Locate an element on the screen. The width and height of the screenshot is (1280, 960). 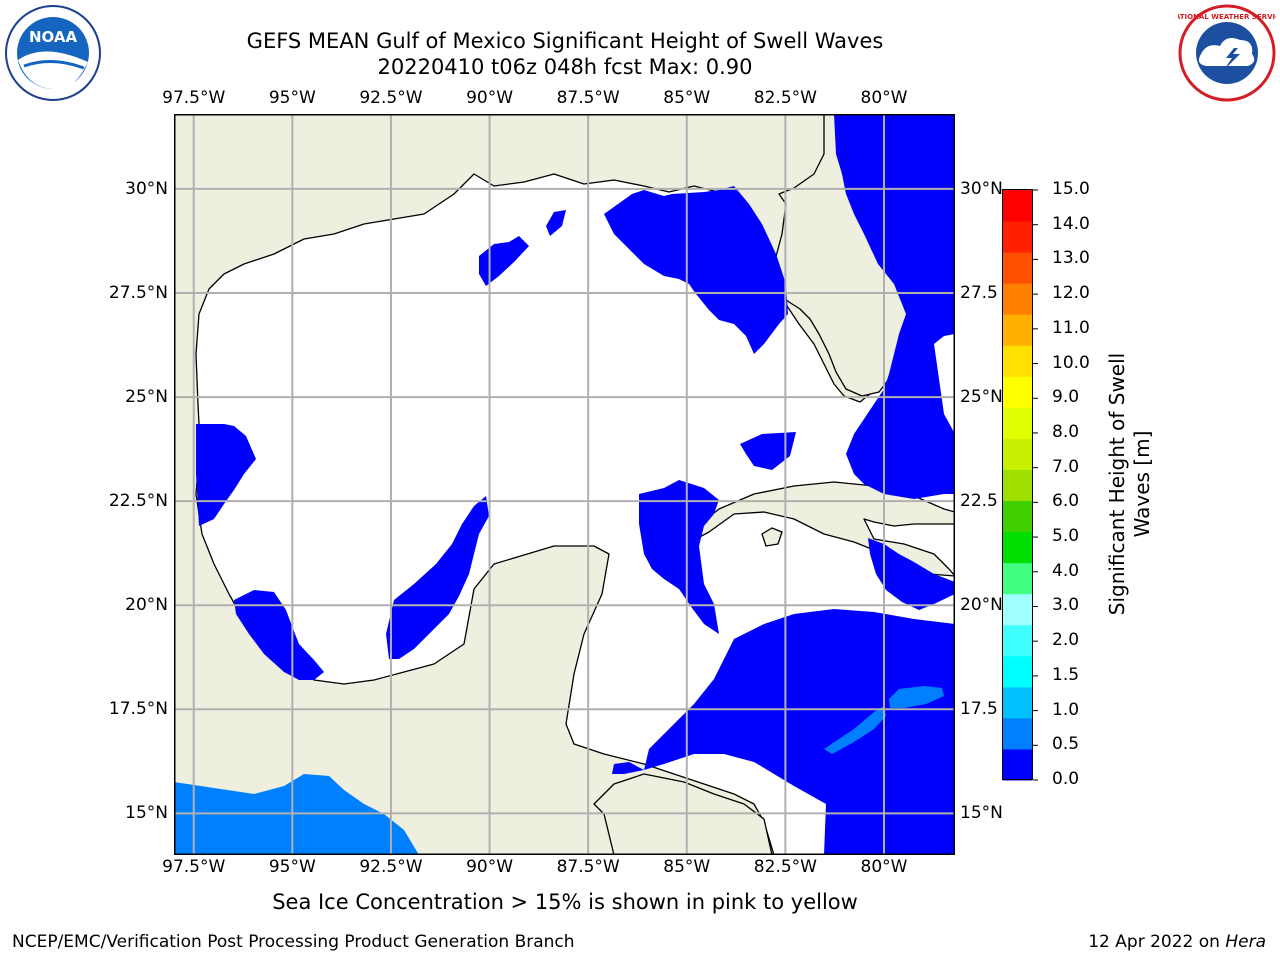
colorbar-tick-label: 7.0 is located at coordinates (1066, 466).